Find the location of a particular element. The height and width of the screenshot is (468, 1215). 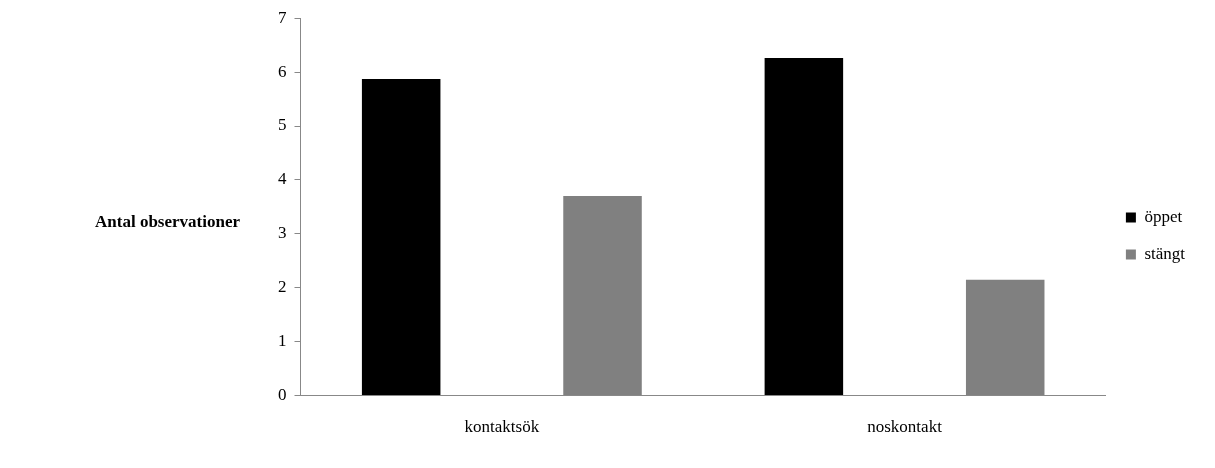

y-tick-label: 7 is located at coordinates (282, 17).